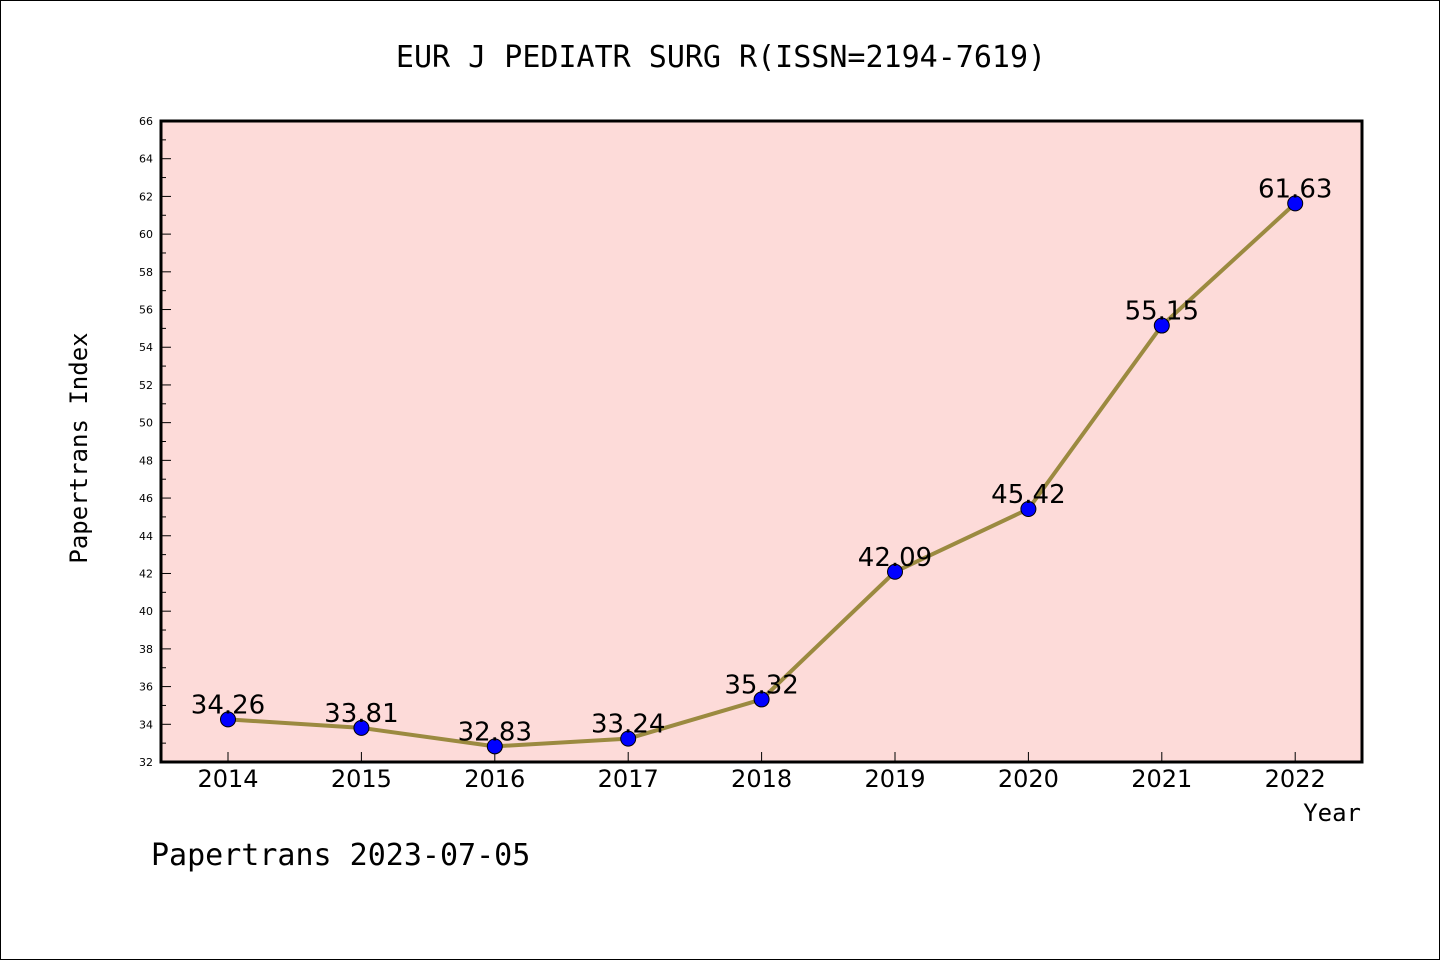  What do you see at coordinates (146, 762) in the screenshot?
I see `y-tick-label: 32` at bounding box center [146, 762].